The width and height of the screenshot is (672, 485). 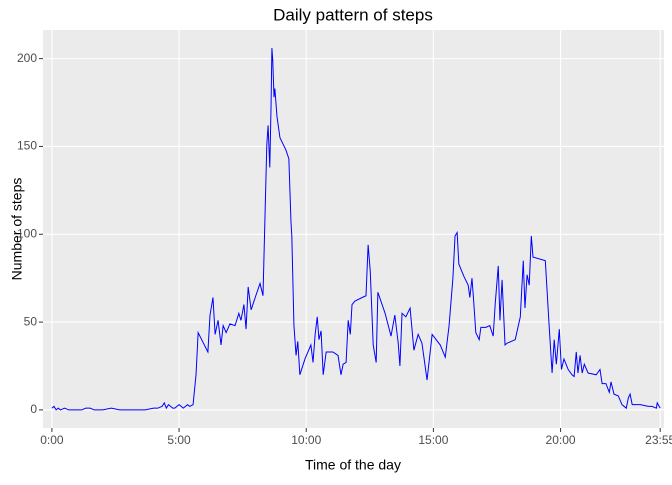 What do you see at coordinates (433, 440) in the screenshot?
I see `x-tick-label: 15:00` at bounding box center [433, 440].